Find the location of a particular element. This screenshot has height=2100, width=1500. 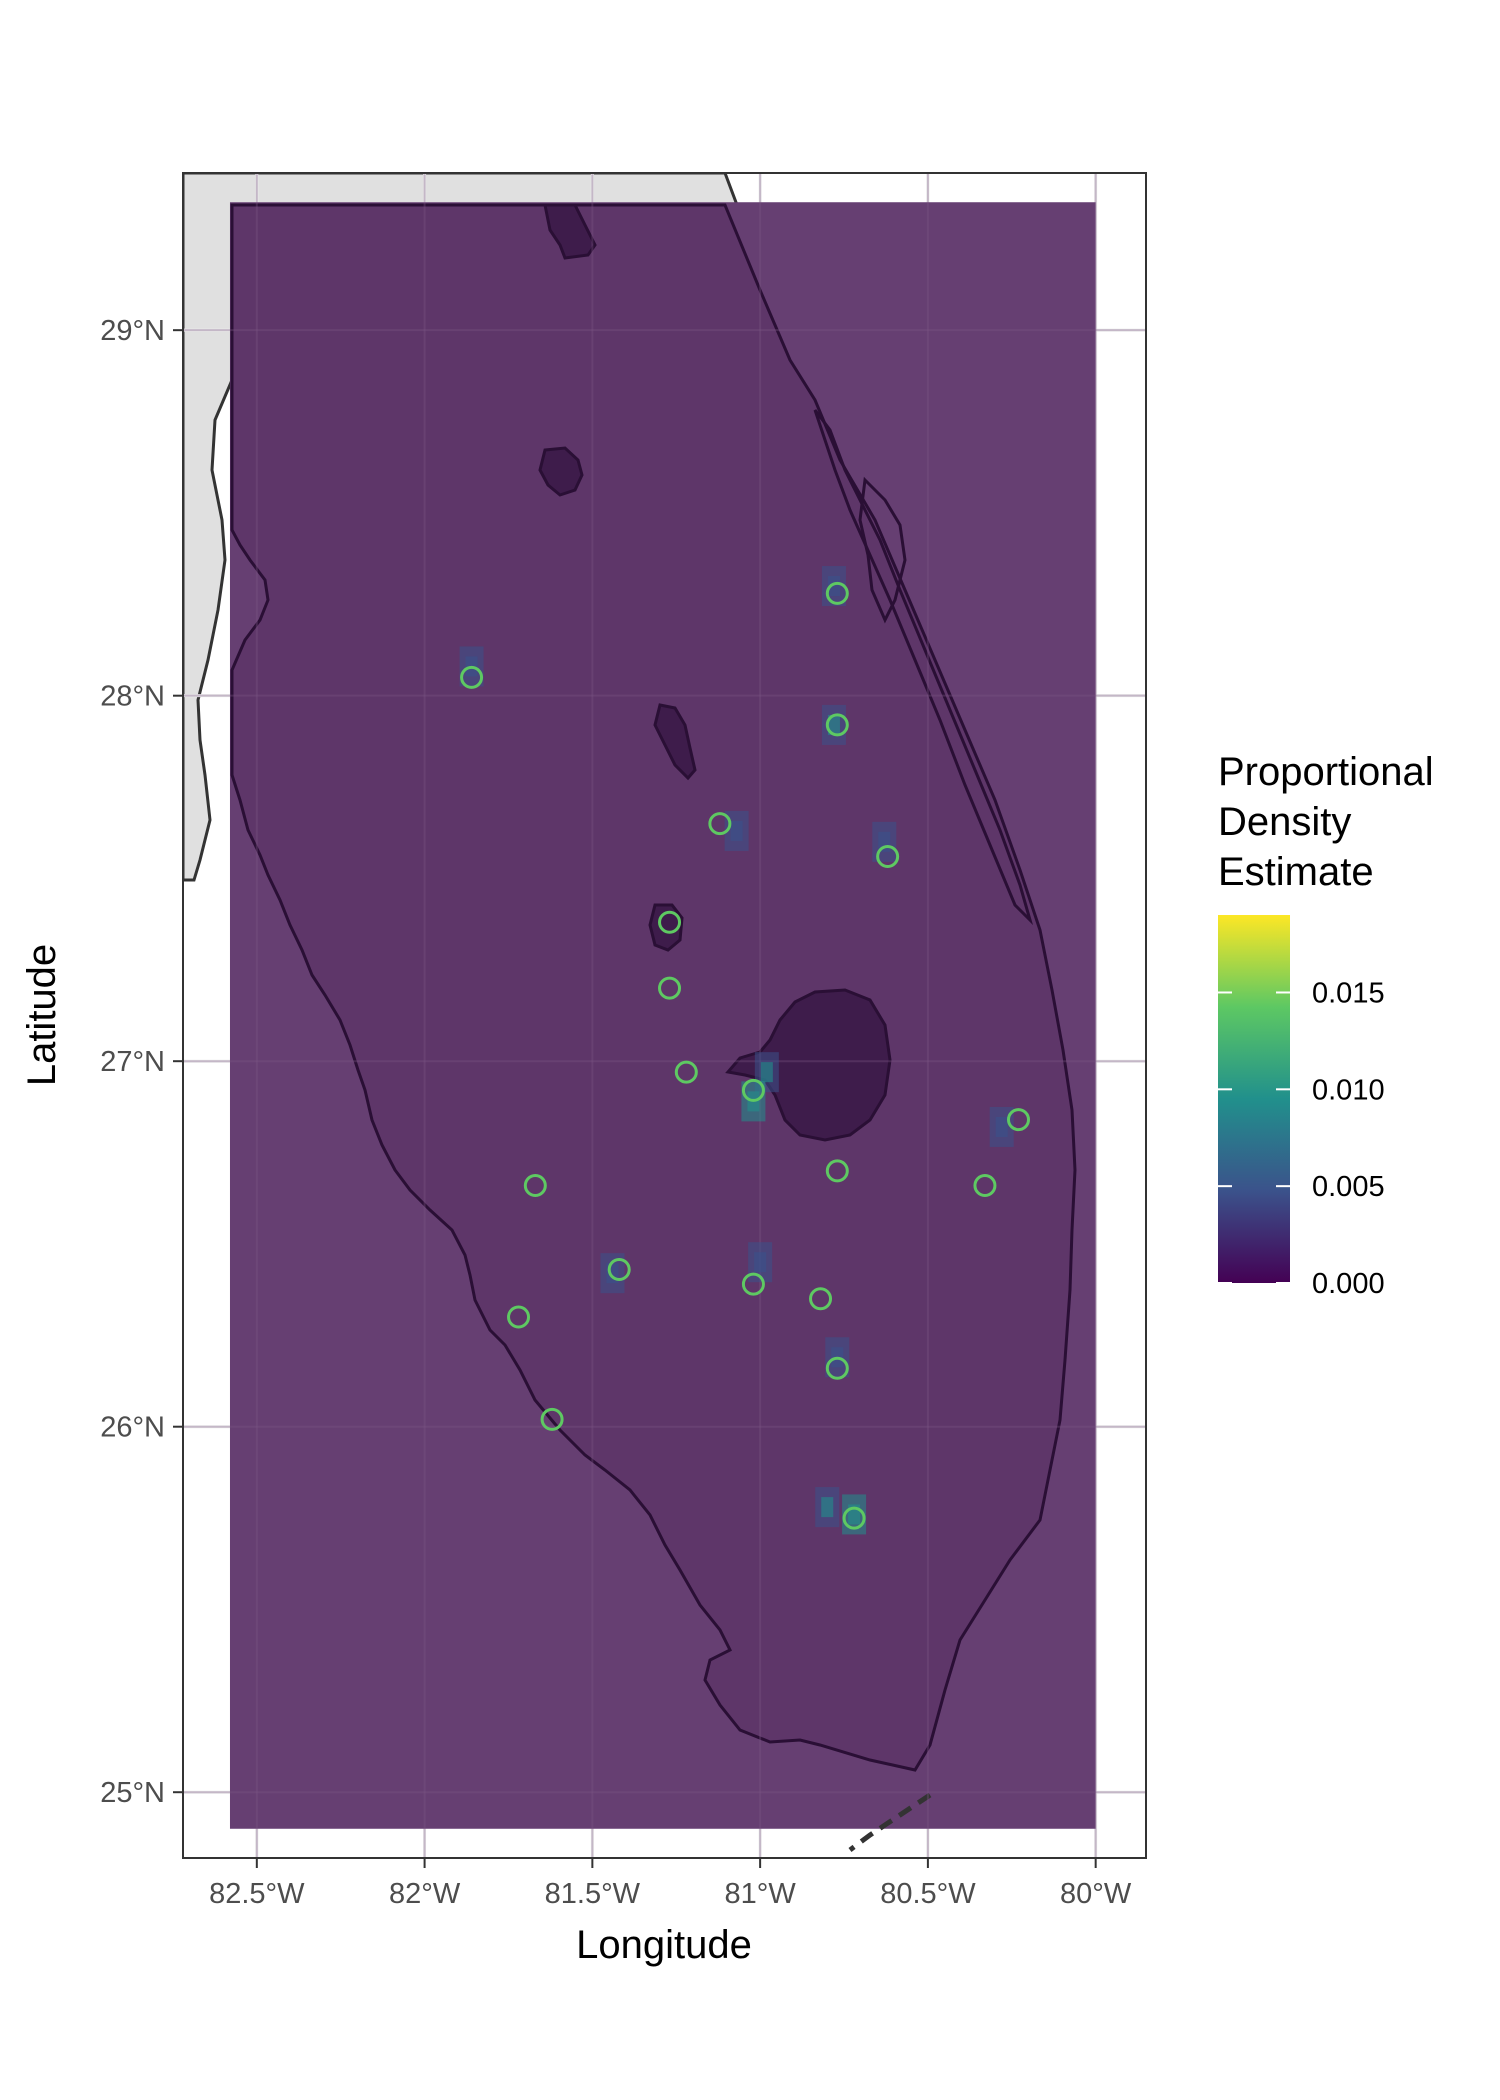

colorbar-label: 0.010 is located at coordinates (1348, 1090).